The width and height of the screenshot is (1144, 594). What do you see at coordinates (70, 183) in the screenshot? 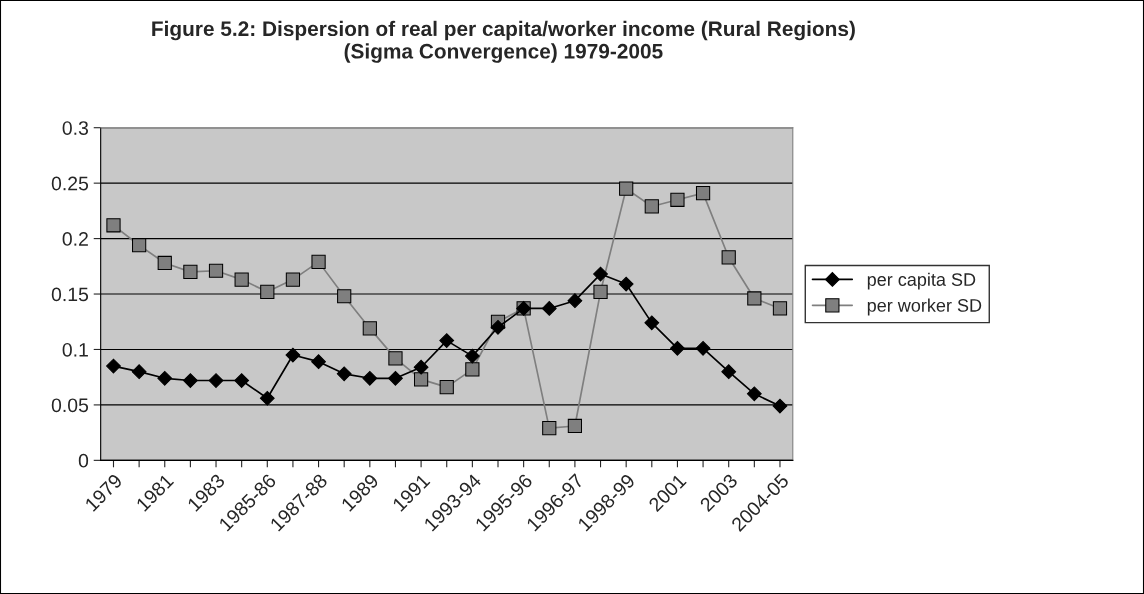
I see `y-tick-label: 0.25` at bounding box center [70, 183].